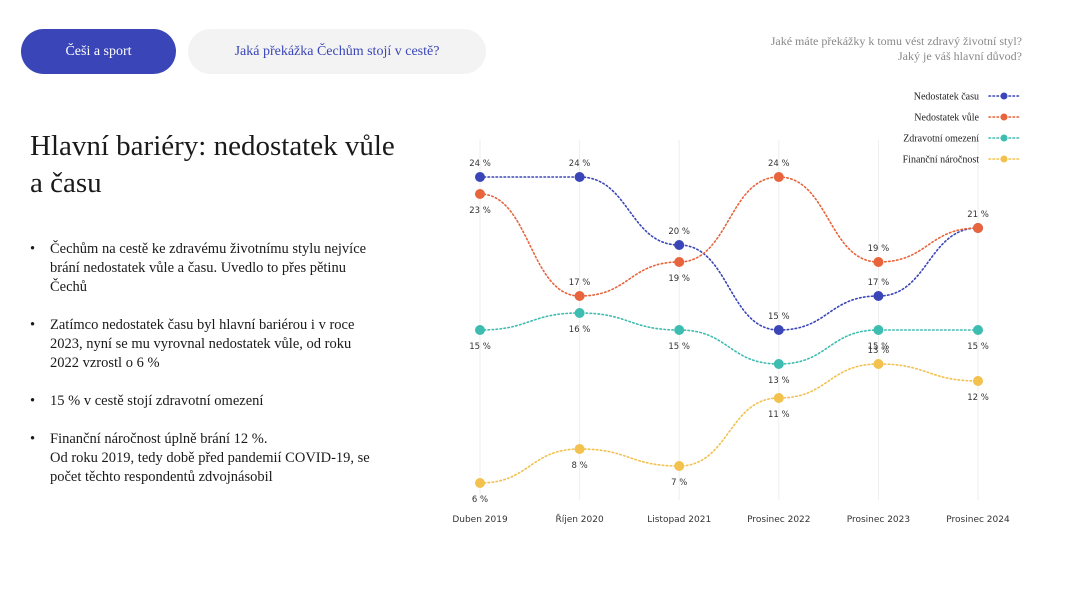 The width and height of the screenshot is (1066, 590). What do you see at coordinates (941, 160) in the screenshot?
I see `legend-label: Finanční náročnost` at bounding box center [941, 160].